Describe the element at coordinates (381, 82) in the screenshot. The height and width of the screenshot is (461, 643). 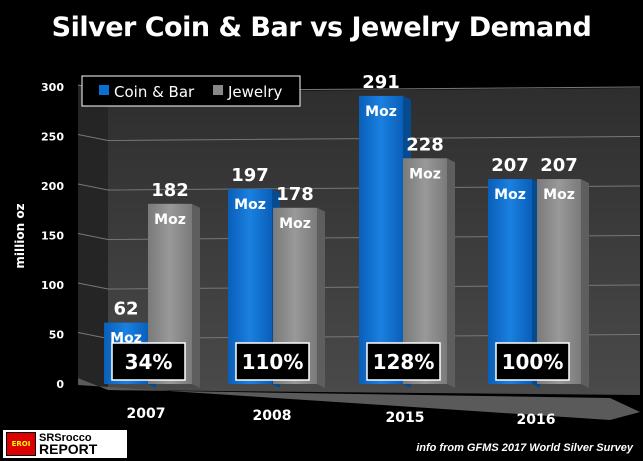
I see `value-label: 291` at that location.